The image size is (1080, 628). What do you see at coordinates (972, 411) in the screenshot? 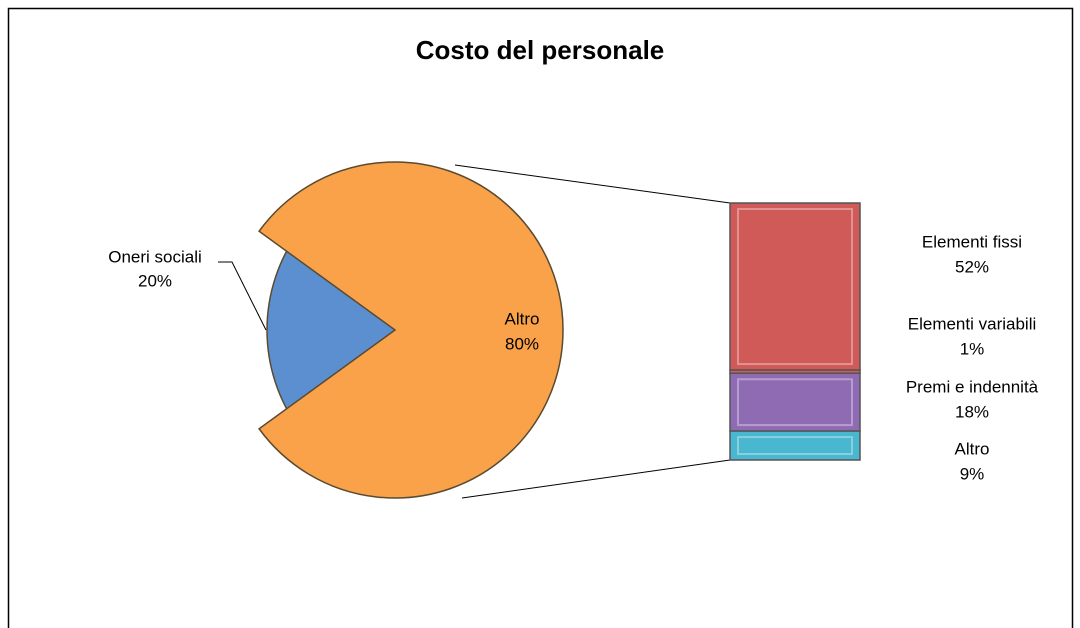
I see `bar-label-value: 18%` at bounding box center [972, 411].